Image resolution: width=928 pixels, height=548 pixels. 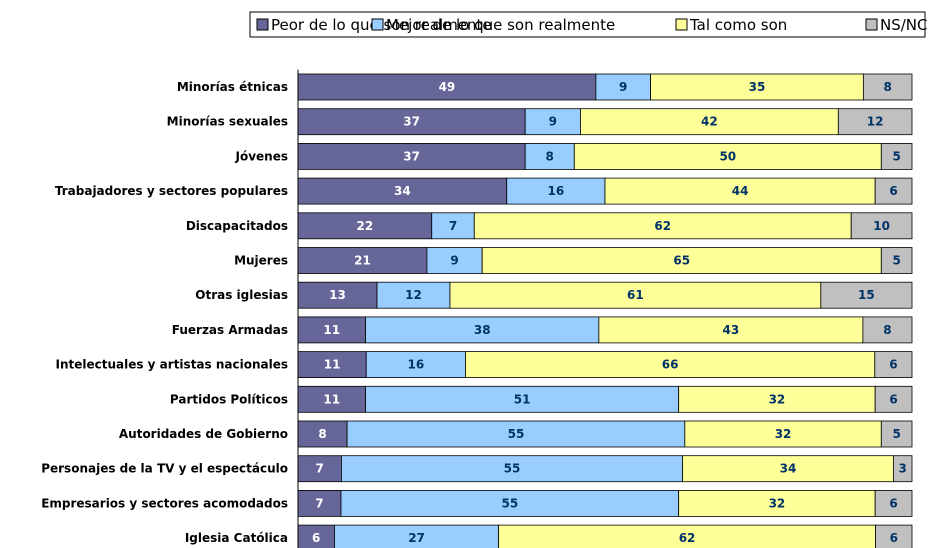 I want to click on legend-label: Tal como son, so click(x=738, y=25).